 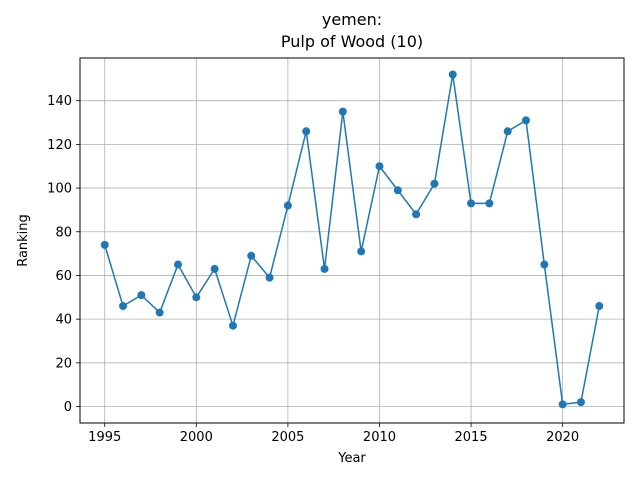 I want to click on x-tick-label: 2020, so click(x=562, y=437).